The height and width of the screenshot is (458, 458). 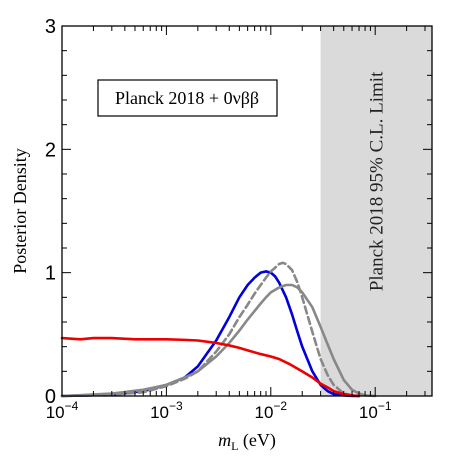 I want to click on x-tick-label: 10⁻⁴, so click(x=62, y=410).